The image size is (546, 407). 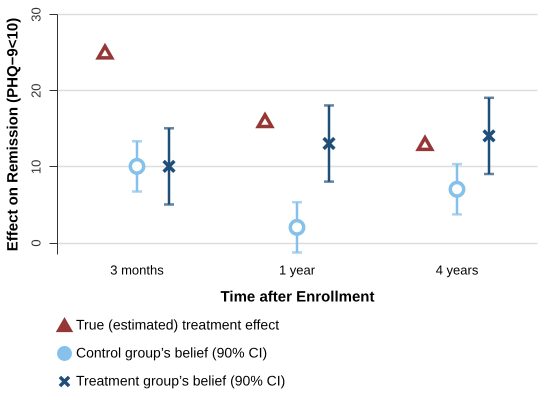 I want to click on x-tick-label: 1 year, so click(x=297, y=270).